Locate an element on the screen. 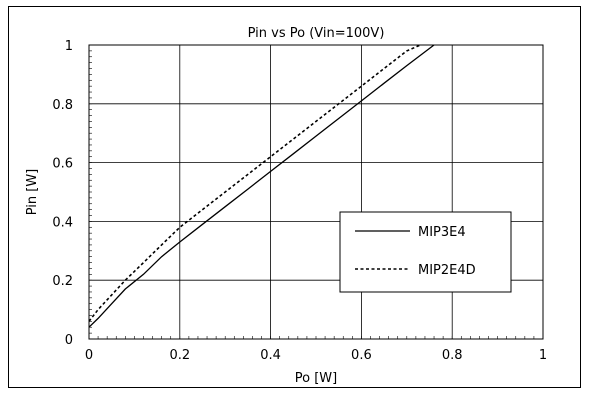  x-tick-label: 0.8 is located at coordinates (452, 355).